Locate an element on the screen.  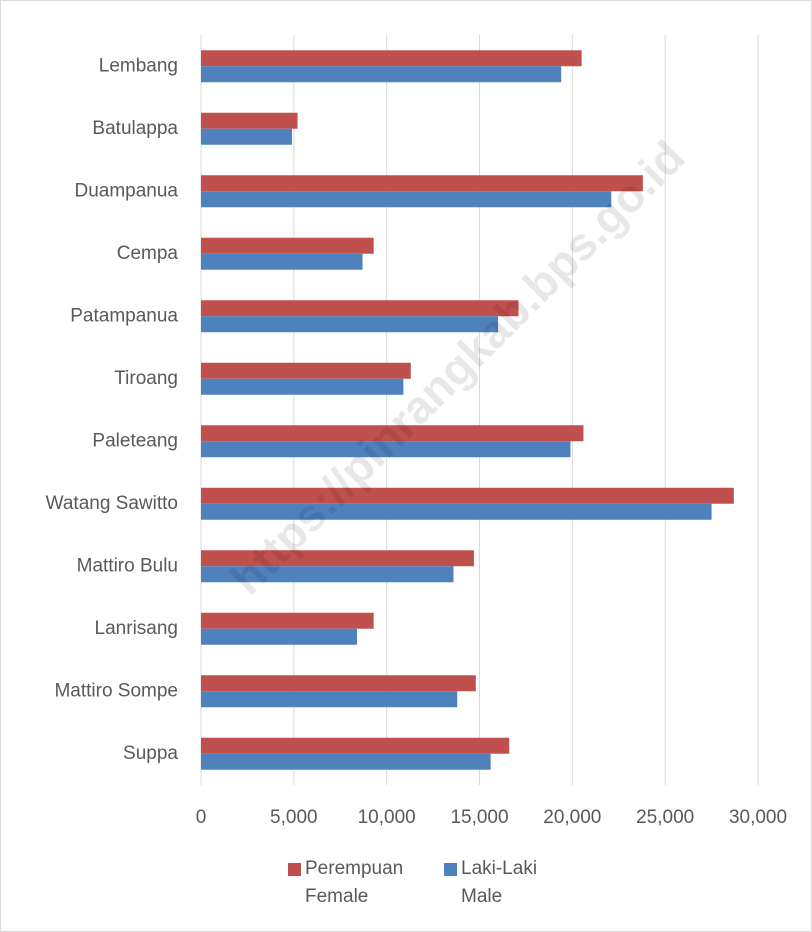
legend-item: Perempuan Female is located at coordinates (354, 882).